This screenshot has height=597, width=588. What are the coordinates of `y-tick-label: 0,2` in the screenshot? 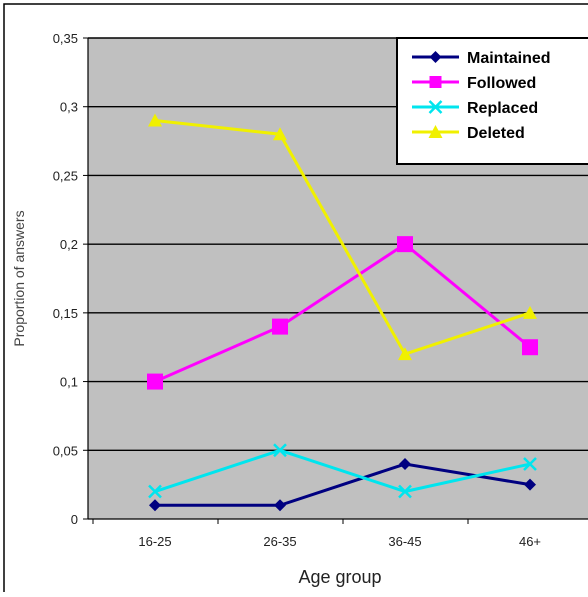 It's located at (69, 244).